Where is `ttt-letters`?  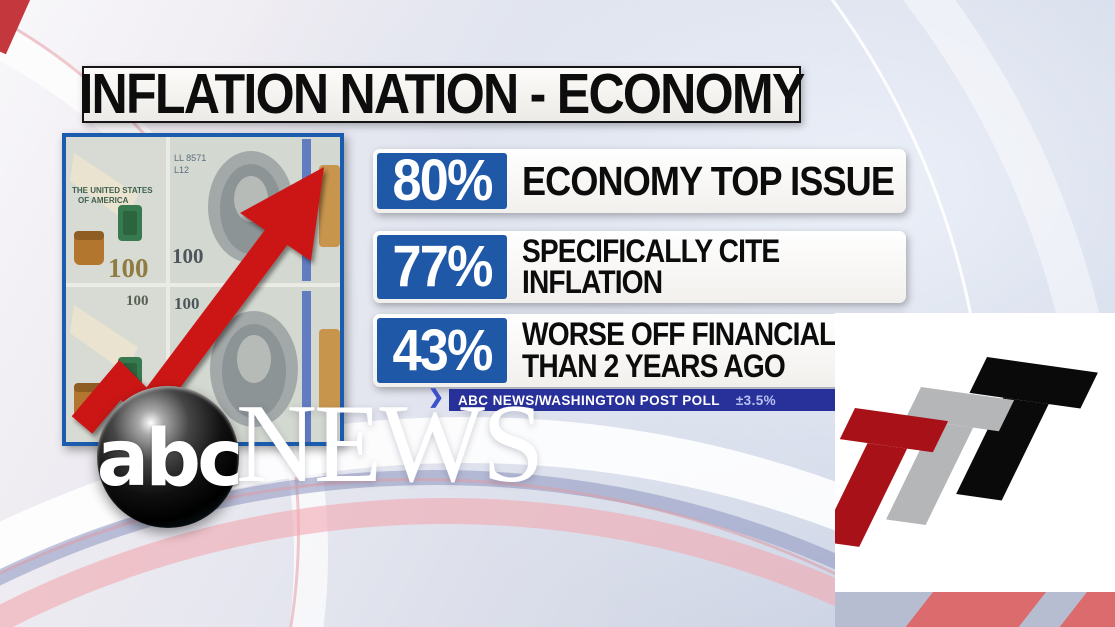
ttt-letters is located at coordinates (958, 452).